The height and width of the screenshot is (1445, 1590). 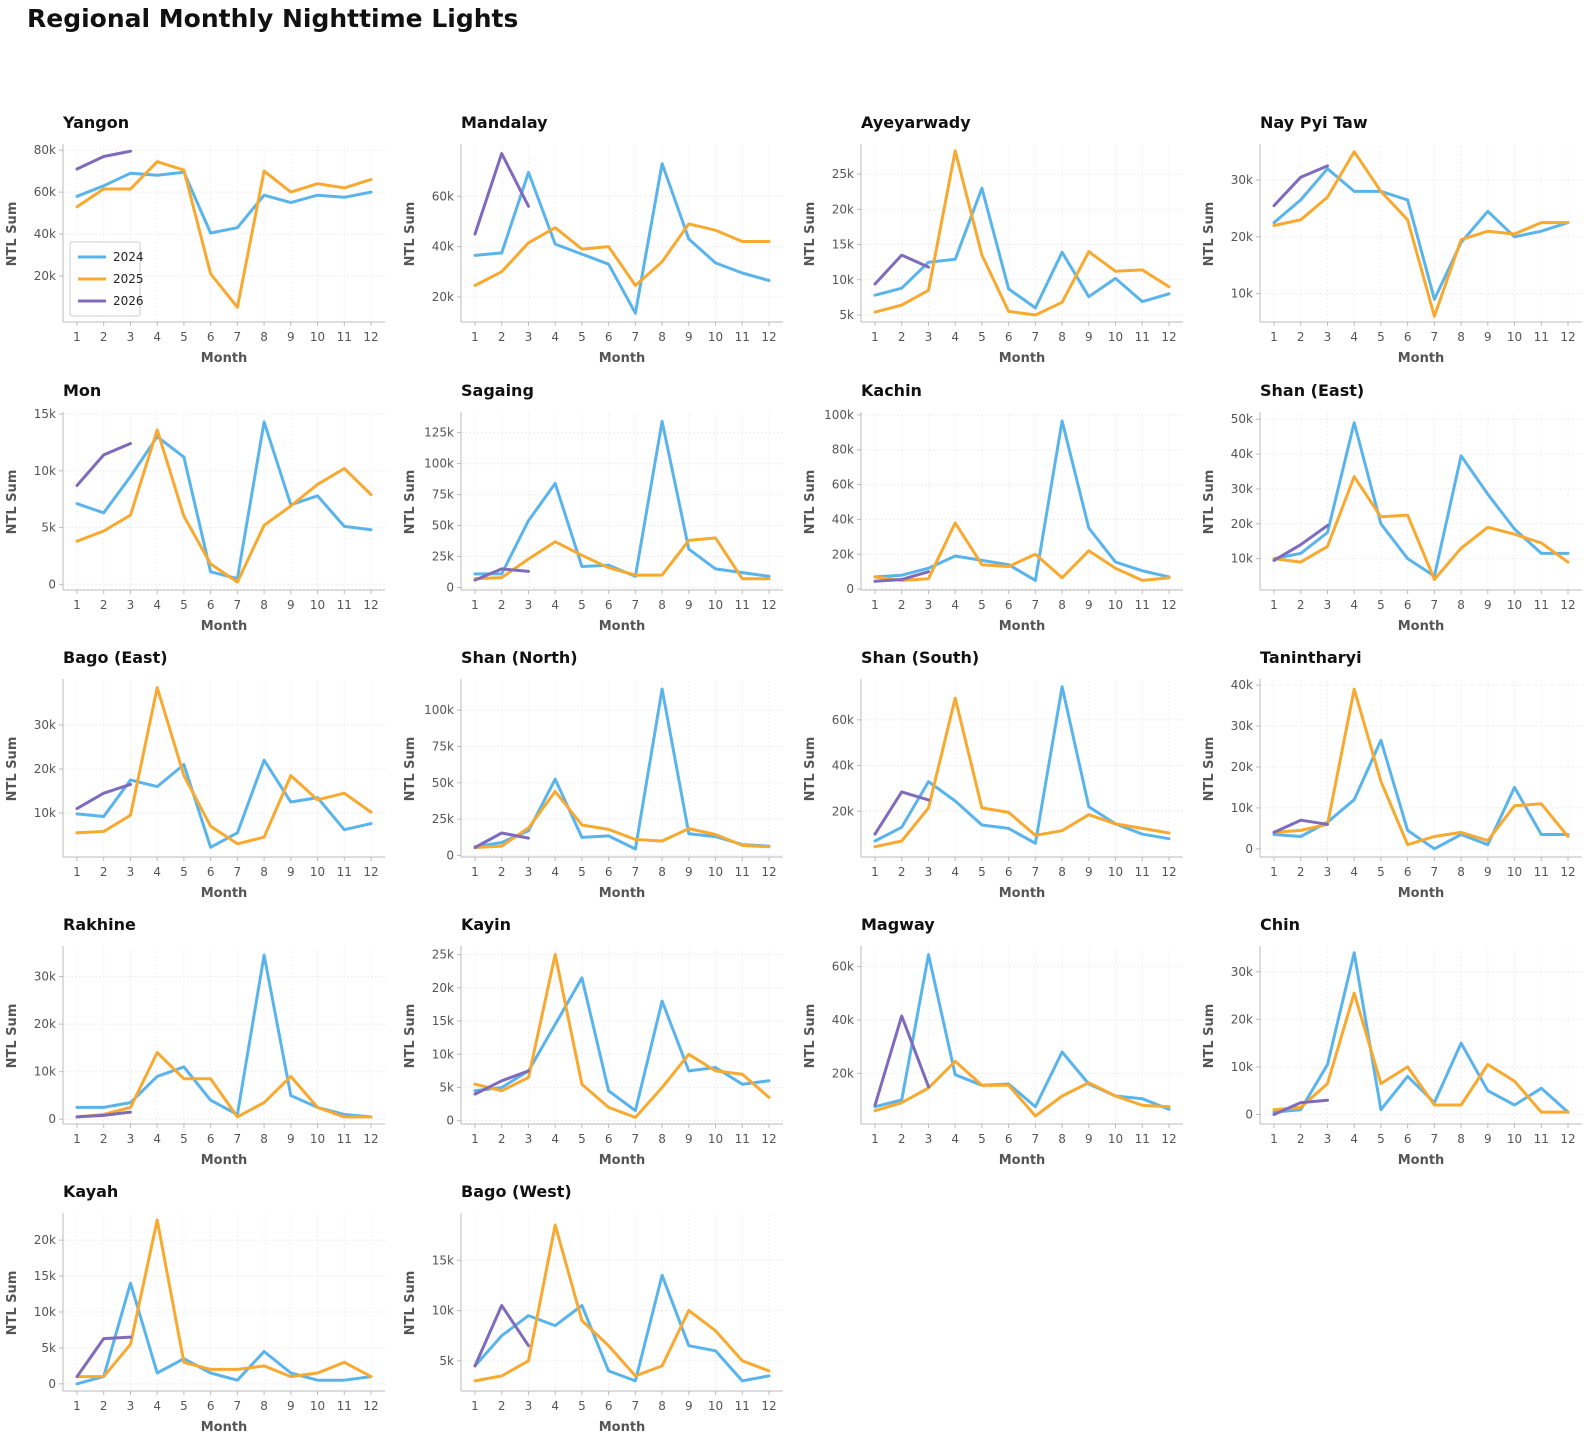 I want to click on legend-label: 2026, so click(x=128, y=301).